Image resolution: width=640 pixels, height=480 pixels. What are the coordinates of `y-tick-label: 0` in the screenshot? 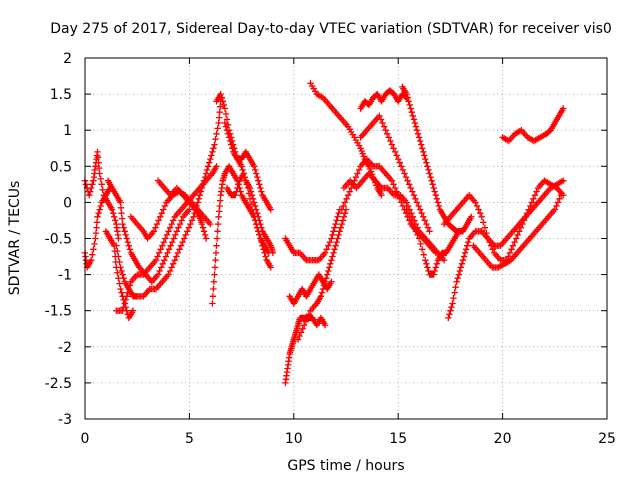 It's located at (67, 203).